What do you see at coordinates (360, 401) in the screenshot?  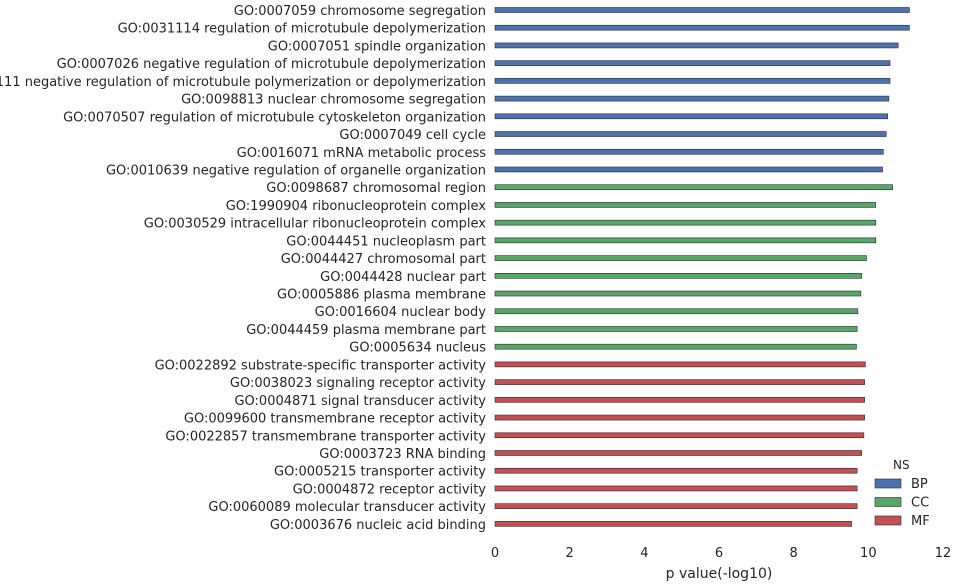 I see `category-label-22: GO:0004871 signal transducer activity` at bounding box center [360, 401].